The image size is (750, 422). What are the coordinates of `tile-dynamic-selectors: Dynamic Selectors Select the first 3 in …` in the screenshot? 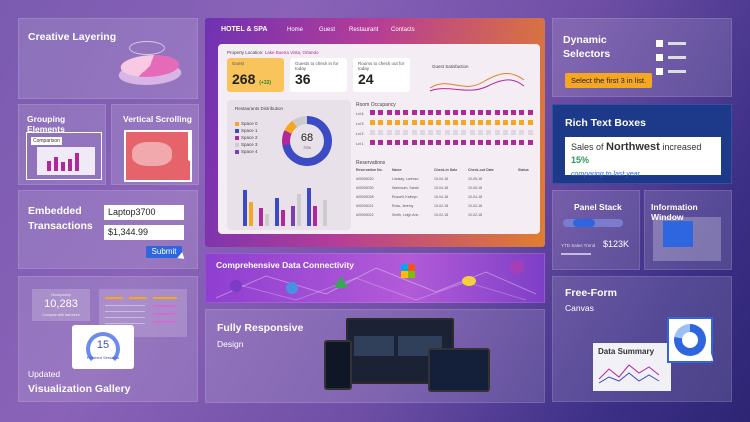 It's located at (642, 57).